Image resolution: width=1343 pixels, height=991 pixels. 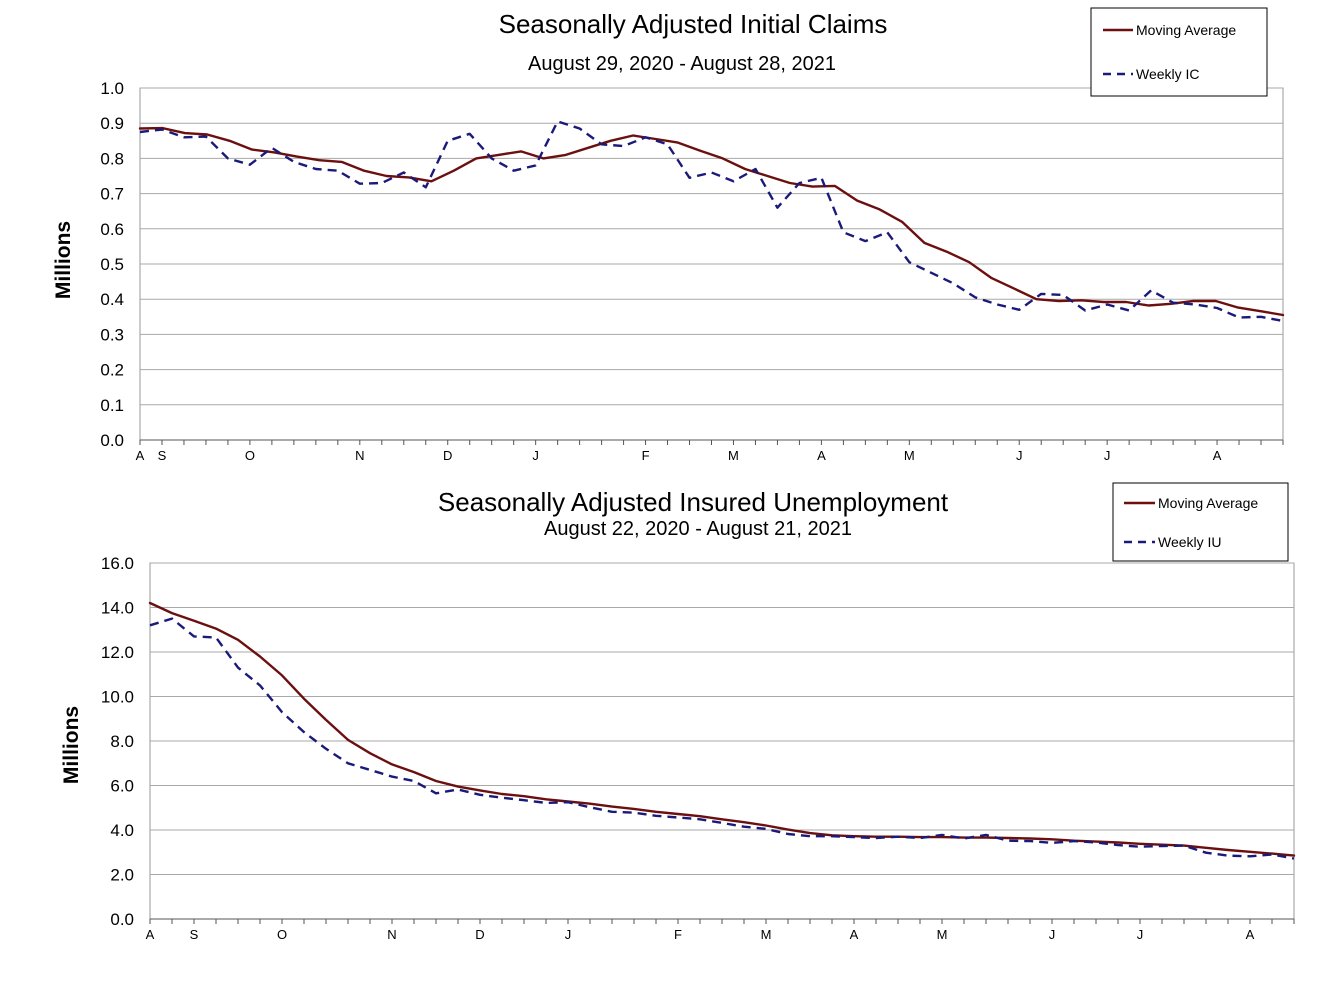 I want to click on y-tick-label: 16.0, so click(x=117, y=563).